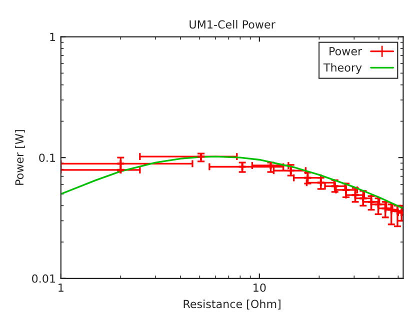 The image size is (420, 320). What do you see at coordinates (346, 51) in the screenshot?
I see `legend-label: Power` at bounding box center [346, 51].